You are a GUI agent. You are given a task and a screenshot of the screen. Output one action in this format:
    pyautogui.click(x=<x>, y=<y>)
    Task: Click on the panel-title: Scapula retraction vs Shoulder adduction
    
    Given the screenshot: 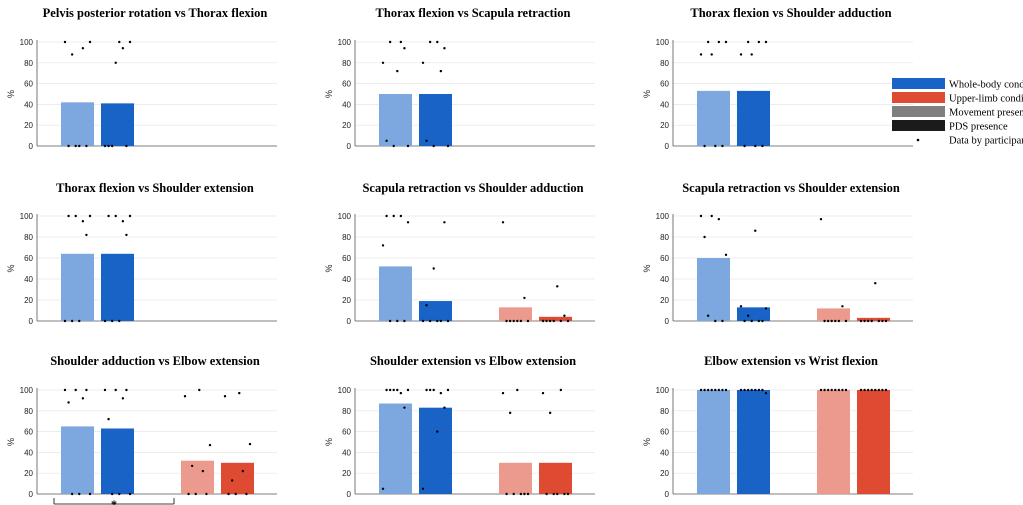 What is the action you would take?
    pyautogui.click(x=472, y=188)
    